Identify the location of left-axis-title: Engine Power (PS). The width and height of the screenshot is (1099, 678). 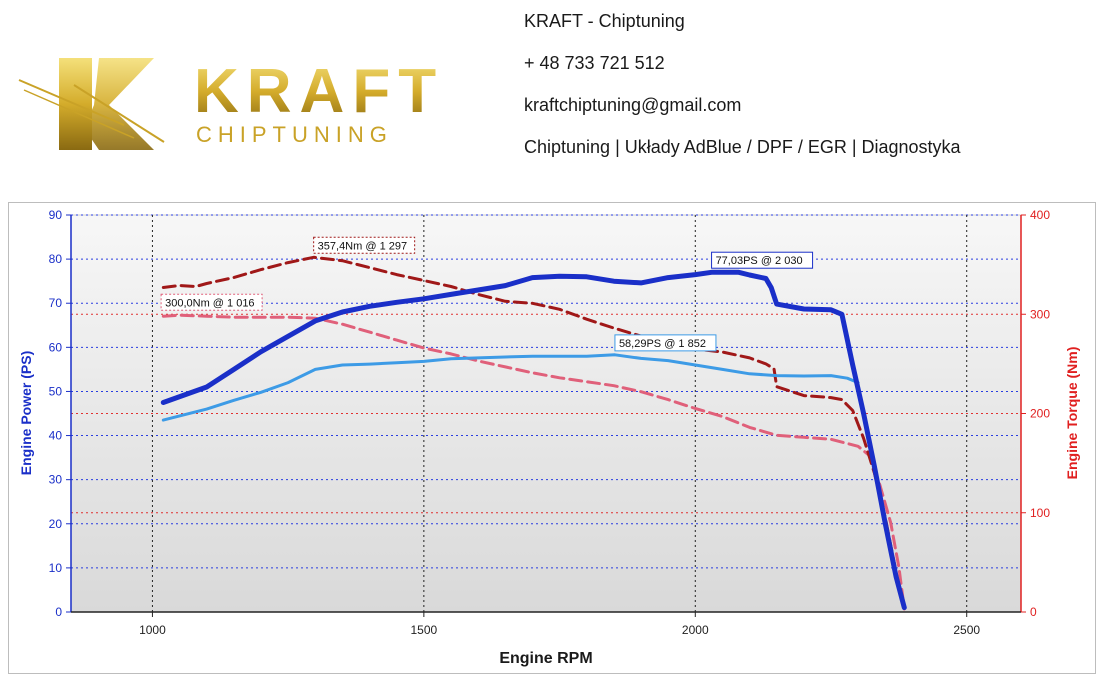
(26, 413).